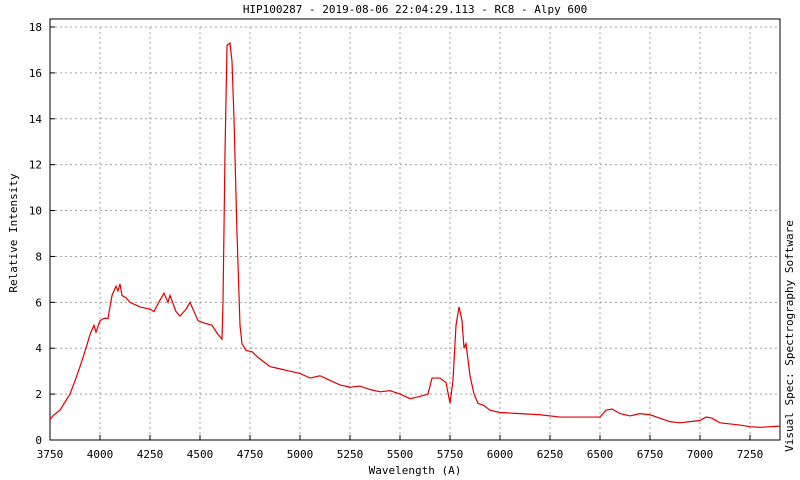 This screenshot has width=800, height=480. What do you see at coordinates (700, 454) in the screenshot?
I see `x-tick-label: 7000` at bounding box center [700, 454].